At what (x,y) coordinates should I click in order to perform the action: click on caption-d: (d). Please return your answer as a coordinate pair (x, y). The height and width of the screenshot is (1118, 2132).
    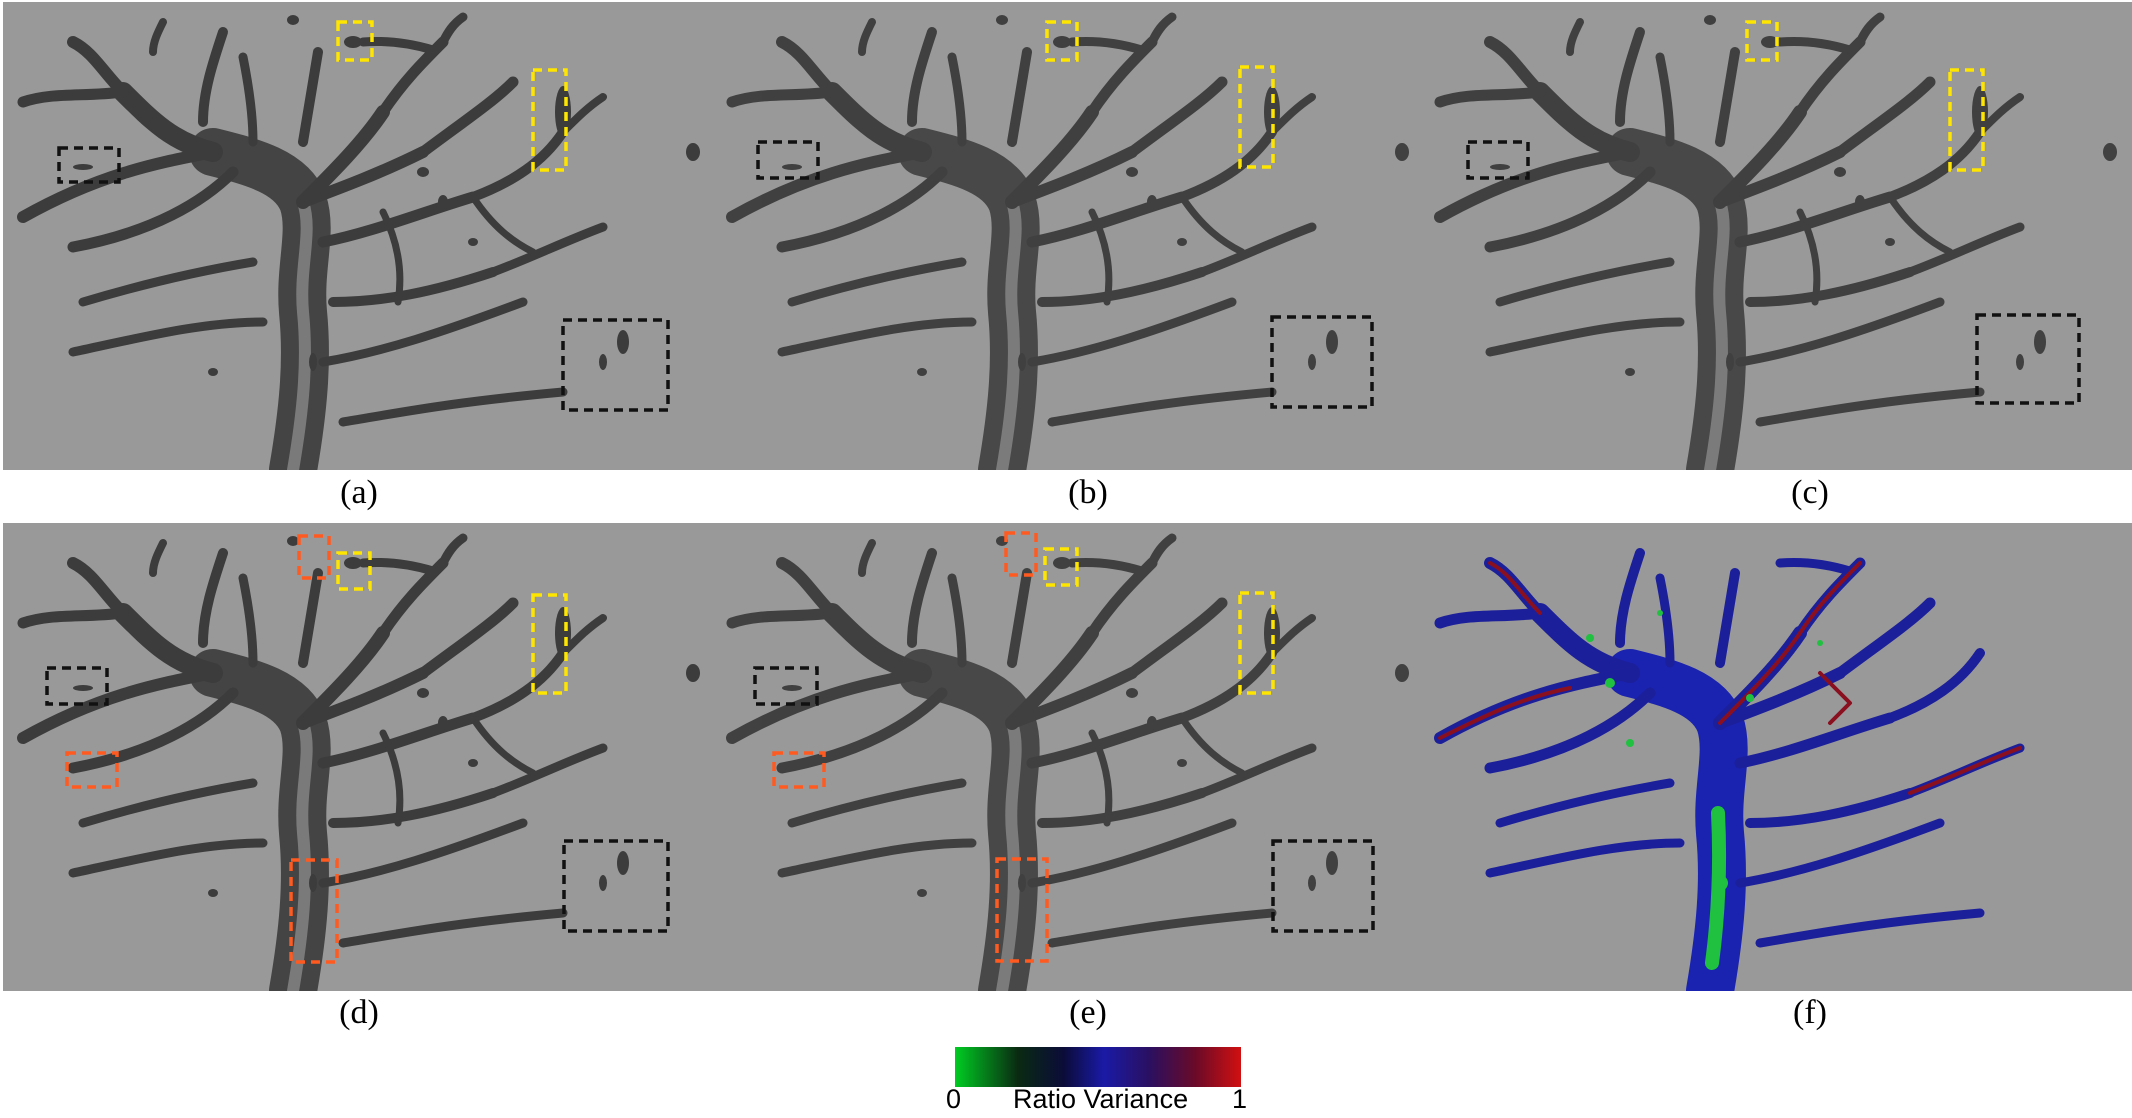
    Looking at the image, I should click on (359, 1012).